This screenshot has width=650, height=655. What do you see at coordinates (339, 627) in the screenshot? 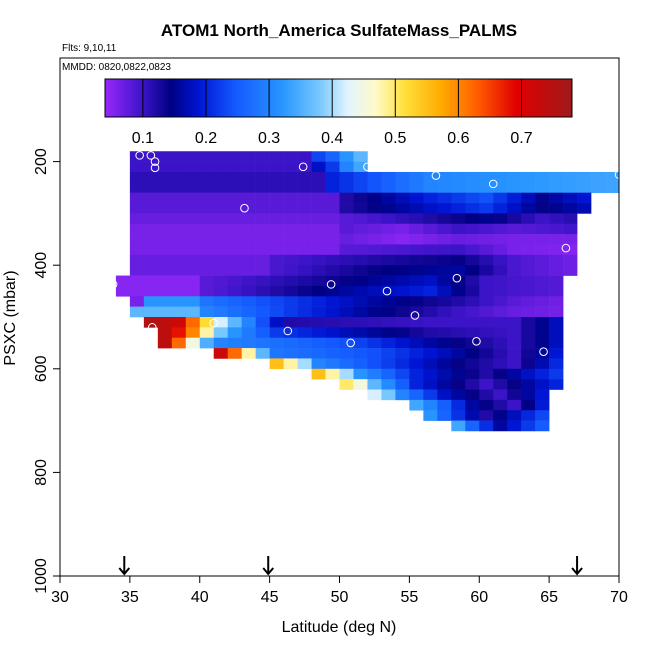
I see `x-axis-label: Latitude (deg N)` at bounding box center [339, 627].